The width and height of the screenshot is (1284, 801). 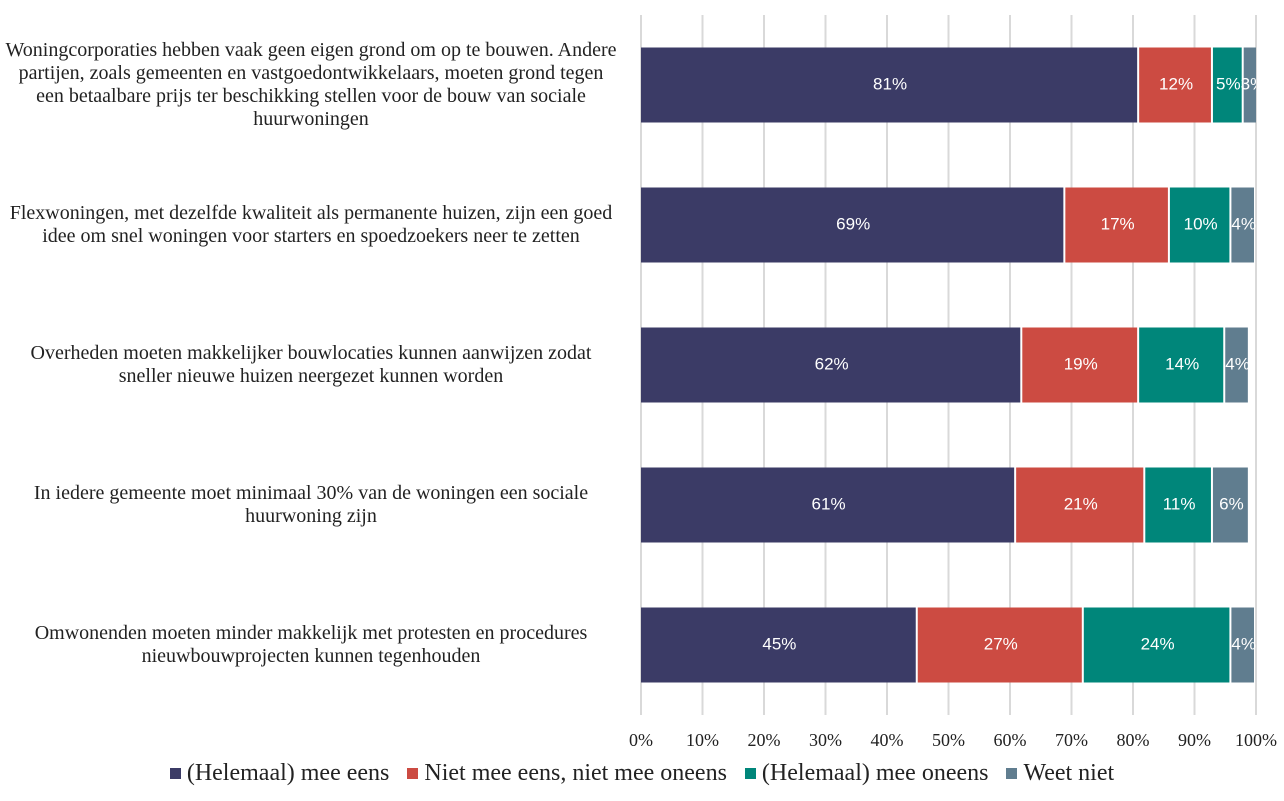 I want to click on data-label: 24%, so click(x=1158, y=643).